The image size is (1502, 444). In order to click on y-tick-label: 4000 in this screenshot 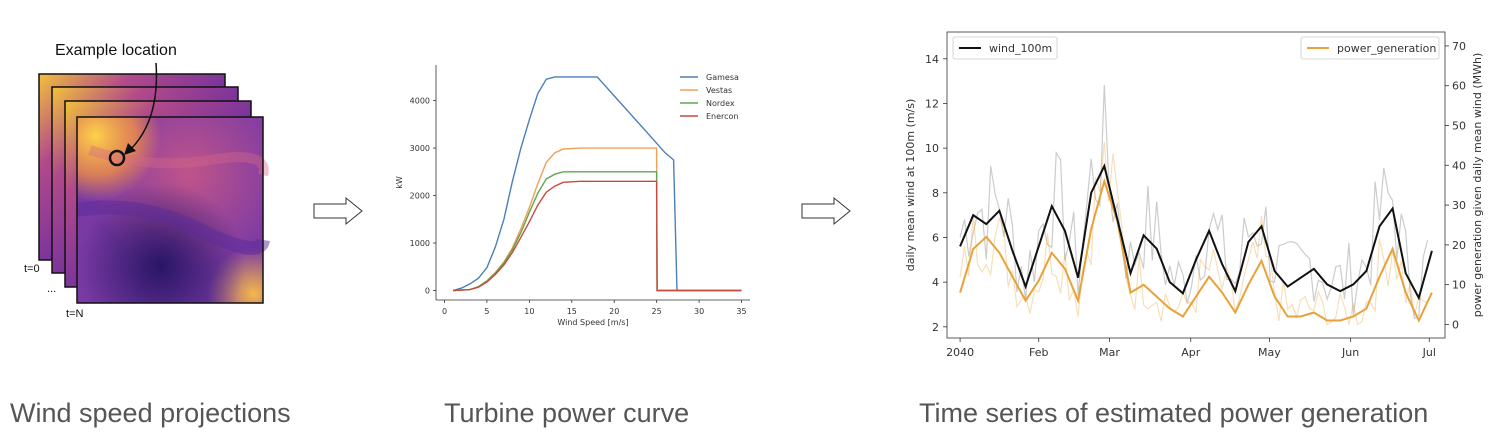, I will do `click(420, 101)`.